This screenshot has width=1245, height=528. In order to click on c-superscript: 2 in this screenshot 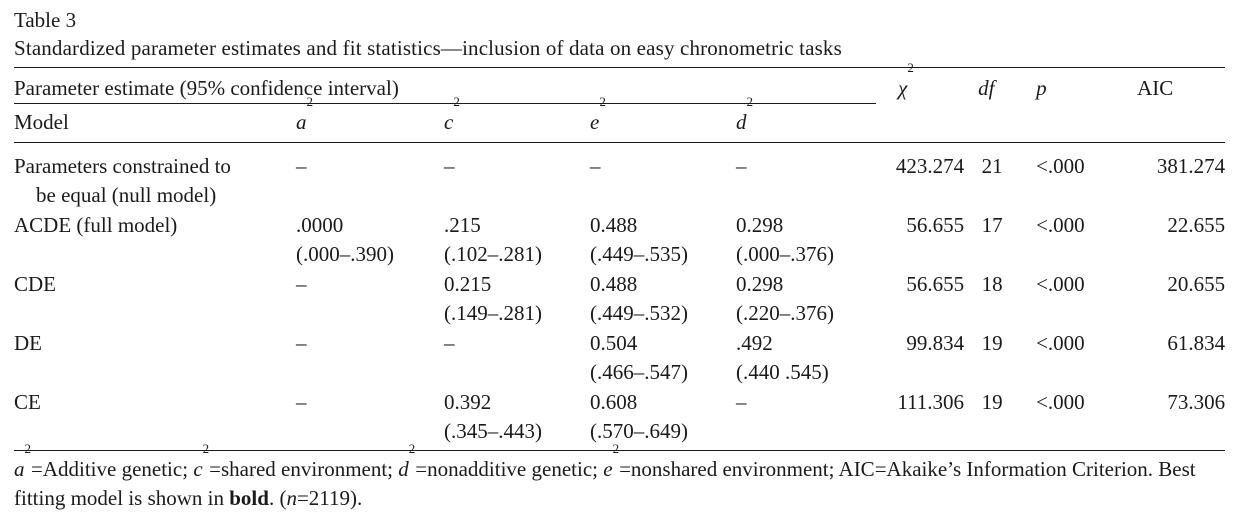, I will do `click(456, 101)`.